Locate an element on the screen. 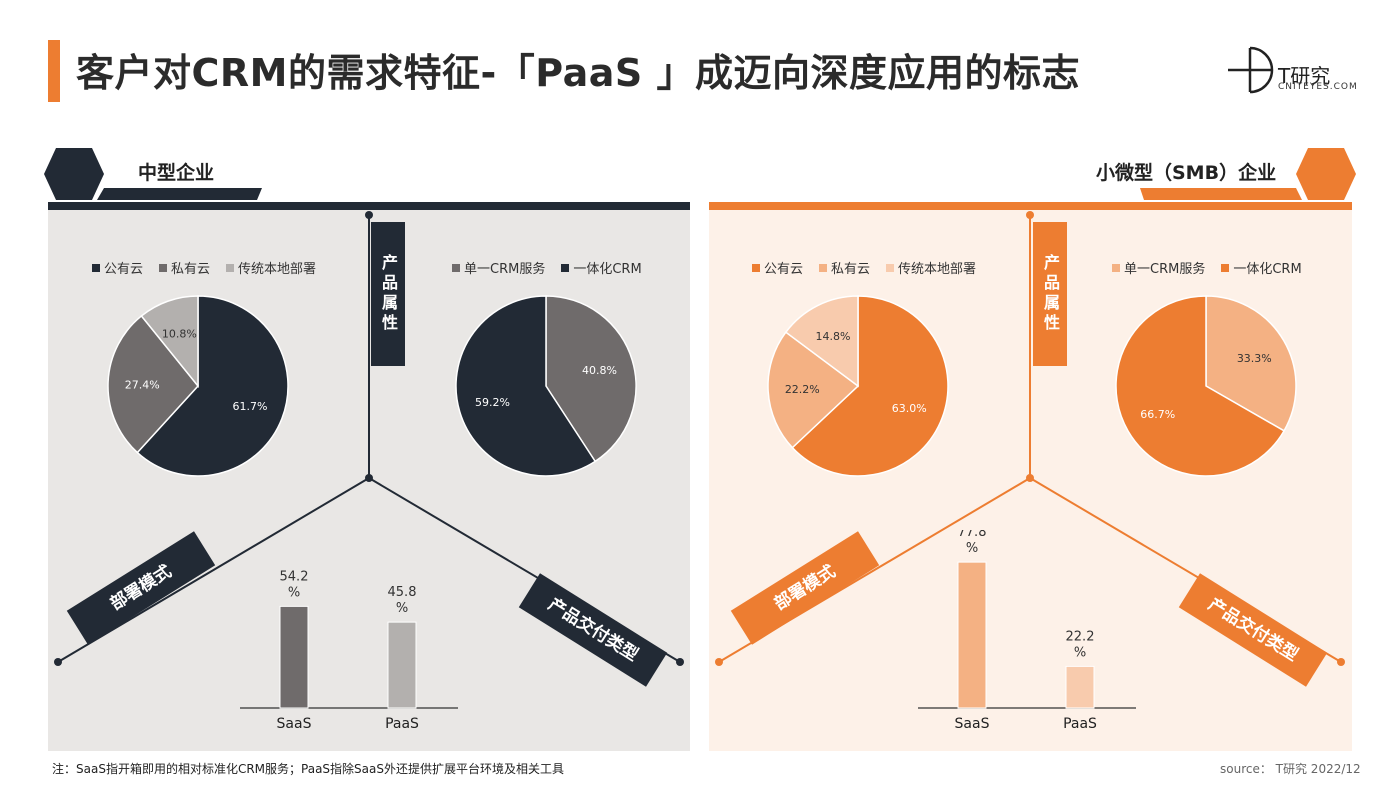 This screenshot has height=788, width=1400. left-legend-deploy: 公有云 私有云 传统本地部署 is located at coordinates (204, 267).